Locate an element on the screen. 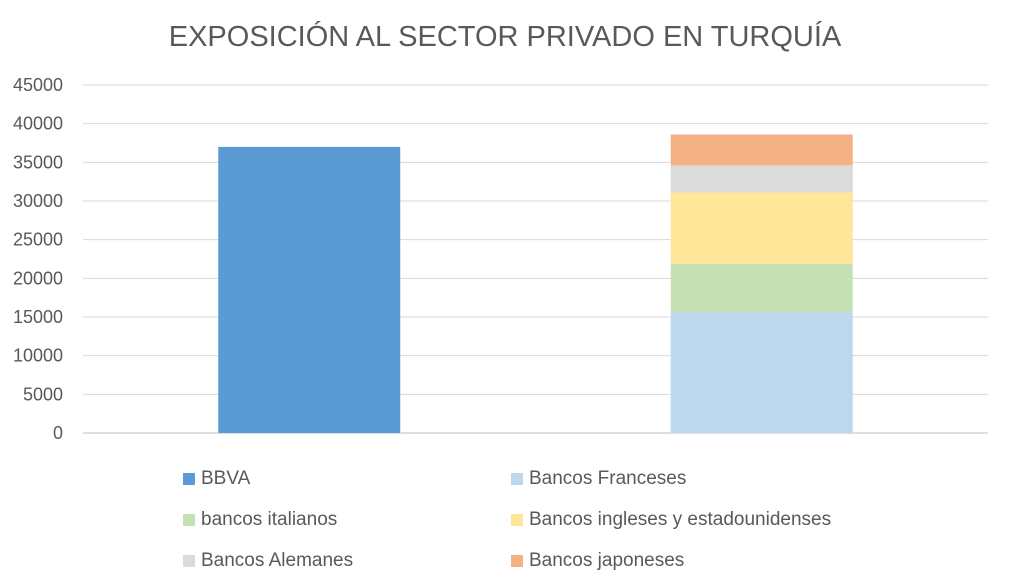 The height and width of the screenshot is (582, 1010). bar-segment-bancos-ingleses-y-estadounidenses is located at coordinates (761, 228).